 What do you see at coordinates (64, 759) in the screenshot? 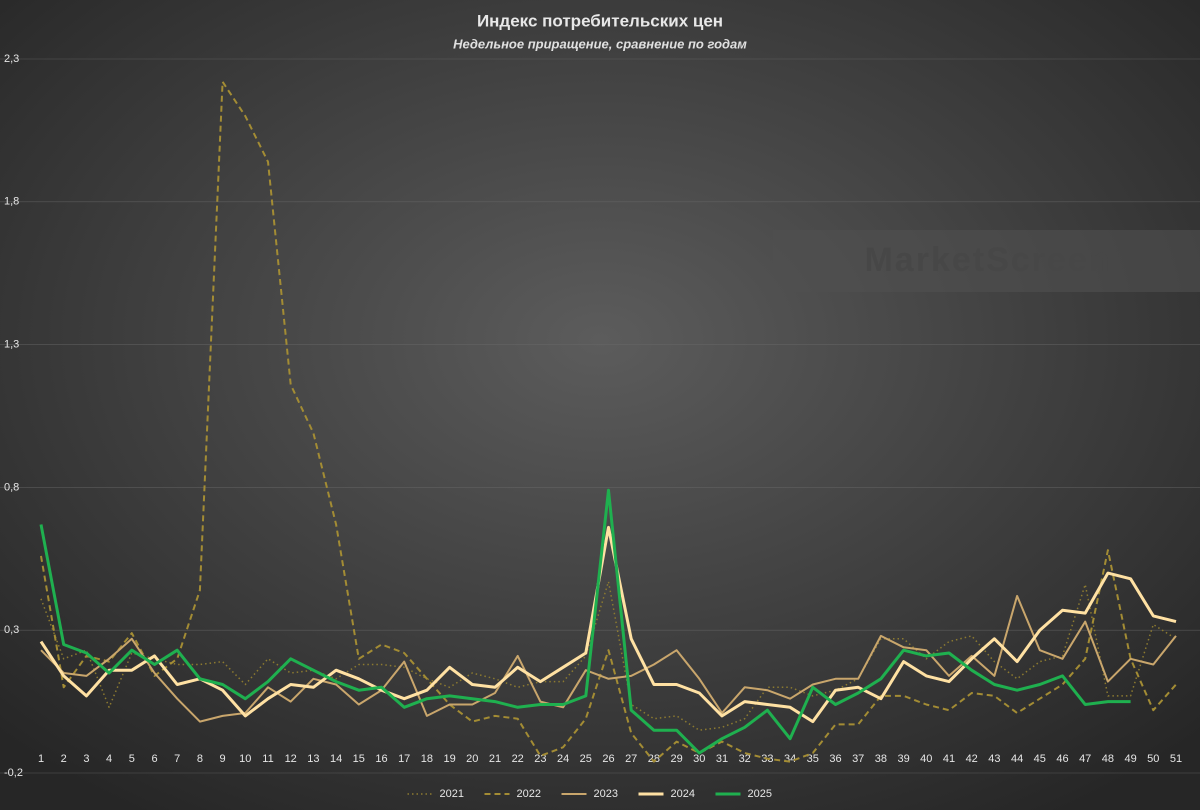
I see `x-tick-label: 2` at bounding box center [64, 759].